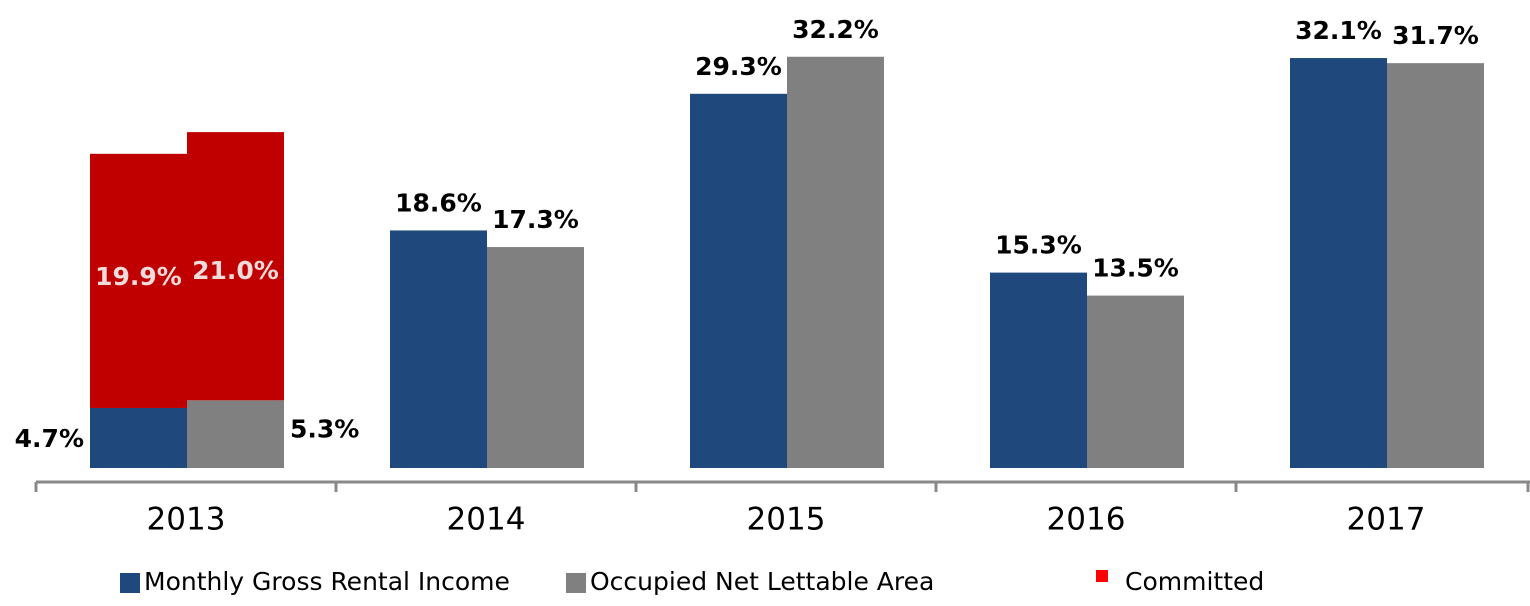 The image size is (1530, 606). I want to click on x-tick-label: 2014, so click(486, 520).